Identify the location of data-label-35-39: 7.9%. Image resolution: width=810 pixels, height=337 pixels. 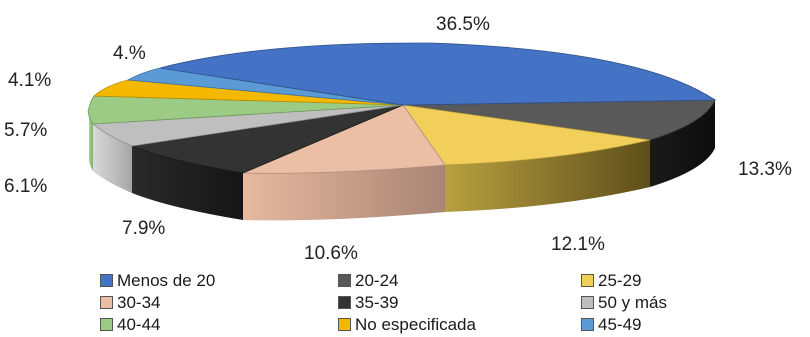
(143, 228).